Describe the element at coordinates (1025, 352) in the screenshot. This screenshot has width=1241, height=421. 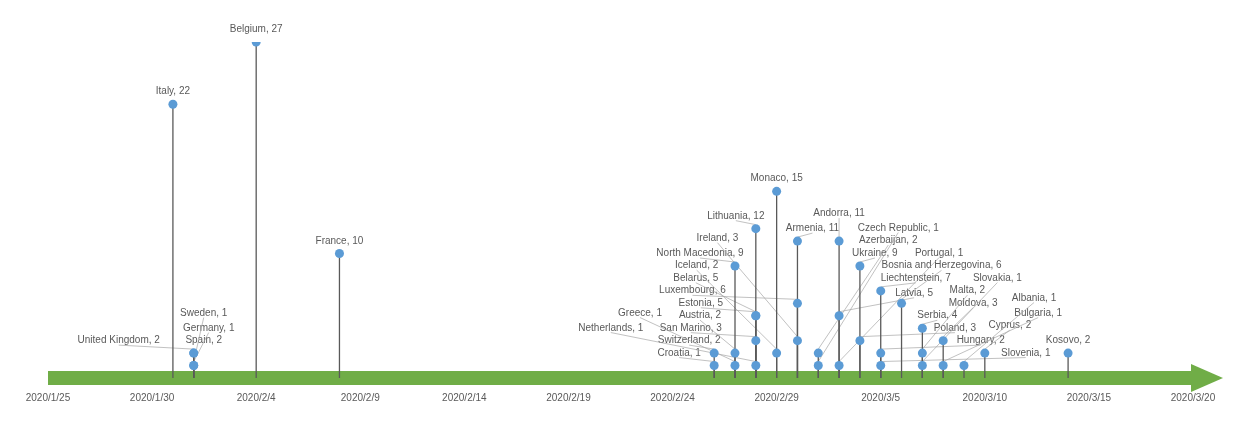
I see `data-label: Slovenia, 1` at that location.